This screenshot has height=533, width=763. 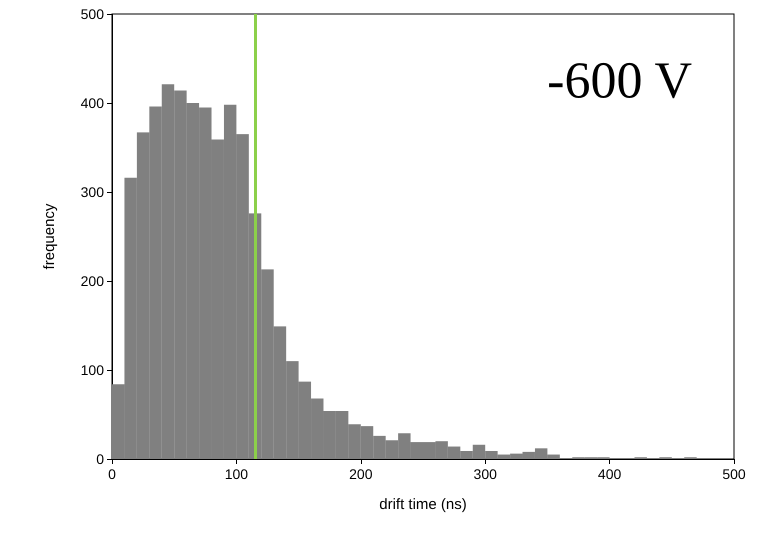 What do you see at coordinates (610, 474) in the screenshot?
I see `x-tick-label: 400` at bounding box center [610, 474].